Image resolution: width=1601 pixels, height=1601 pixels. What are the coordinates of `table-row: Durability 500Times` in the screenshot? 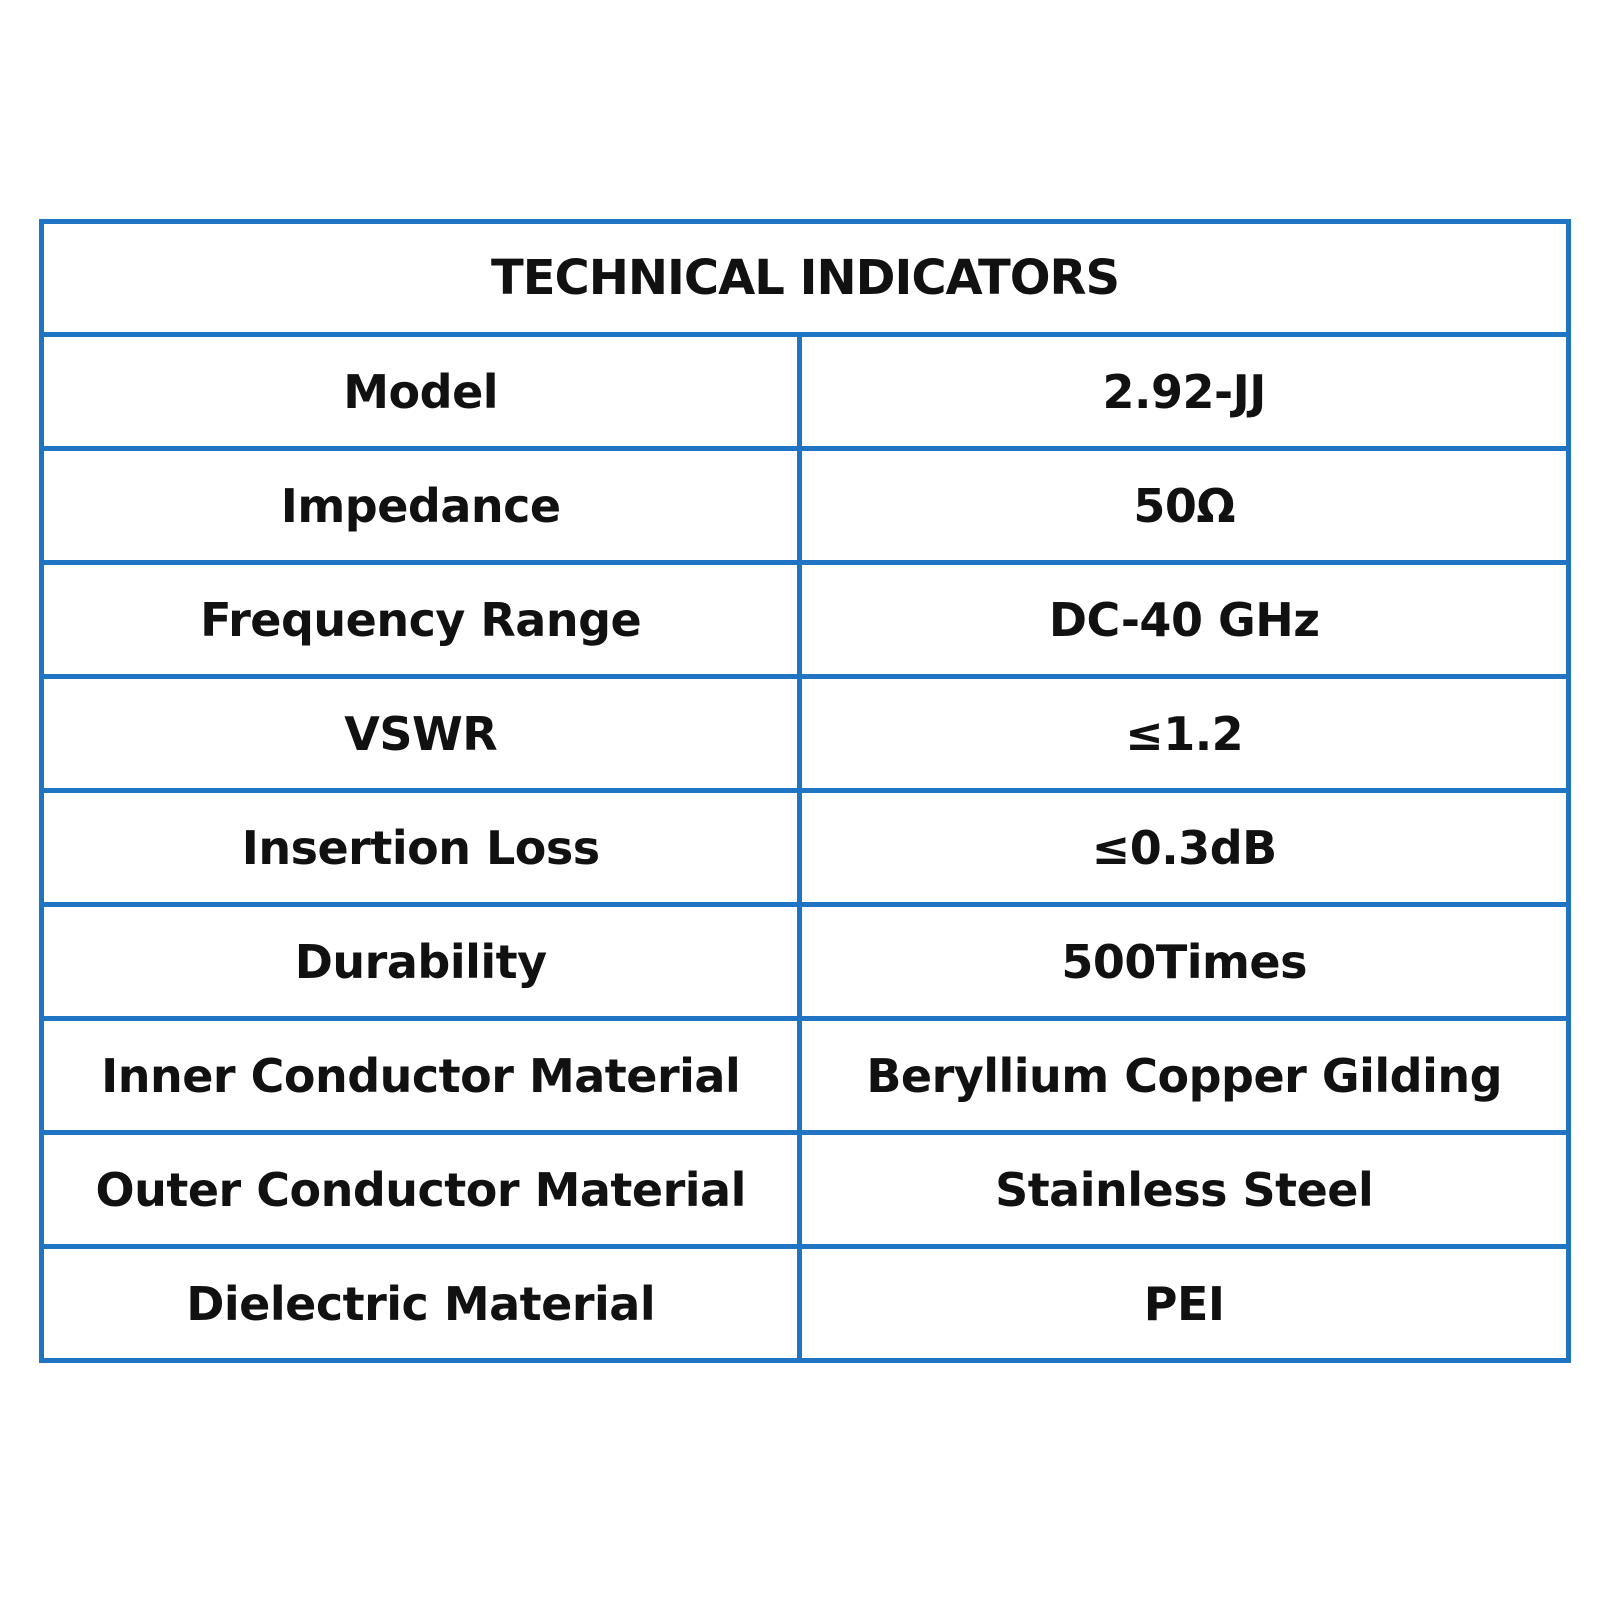 It's located at (804, 961).